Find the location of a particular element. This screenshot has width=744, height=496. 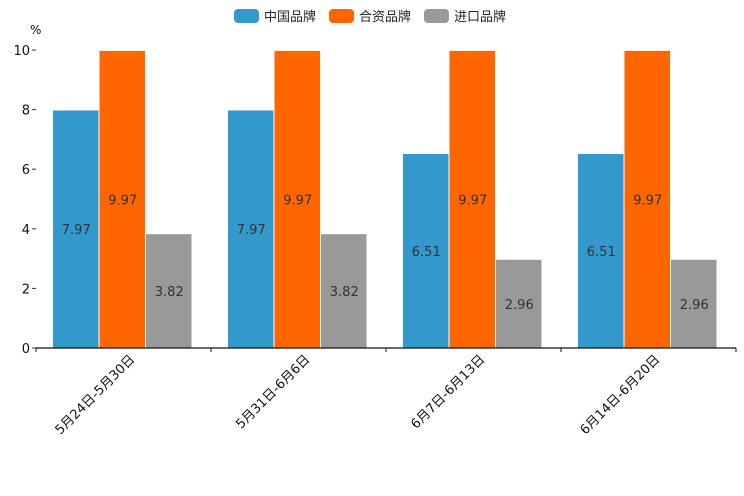

data-label-3-3: 2.96 is located at coordinates (519, 305).